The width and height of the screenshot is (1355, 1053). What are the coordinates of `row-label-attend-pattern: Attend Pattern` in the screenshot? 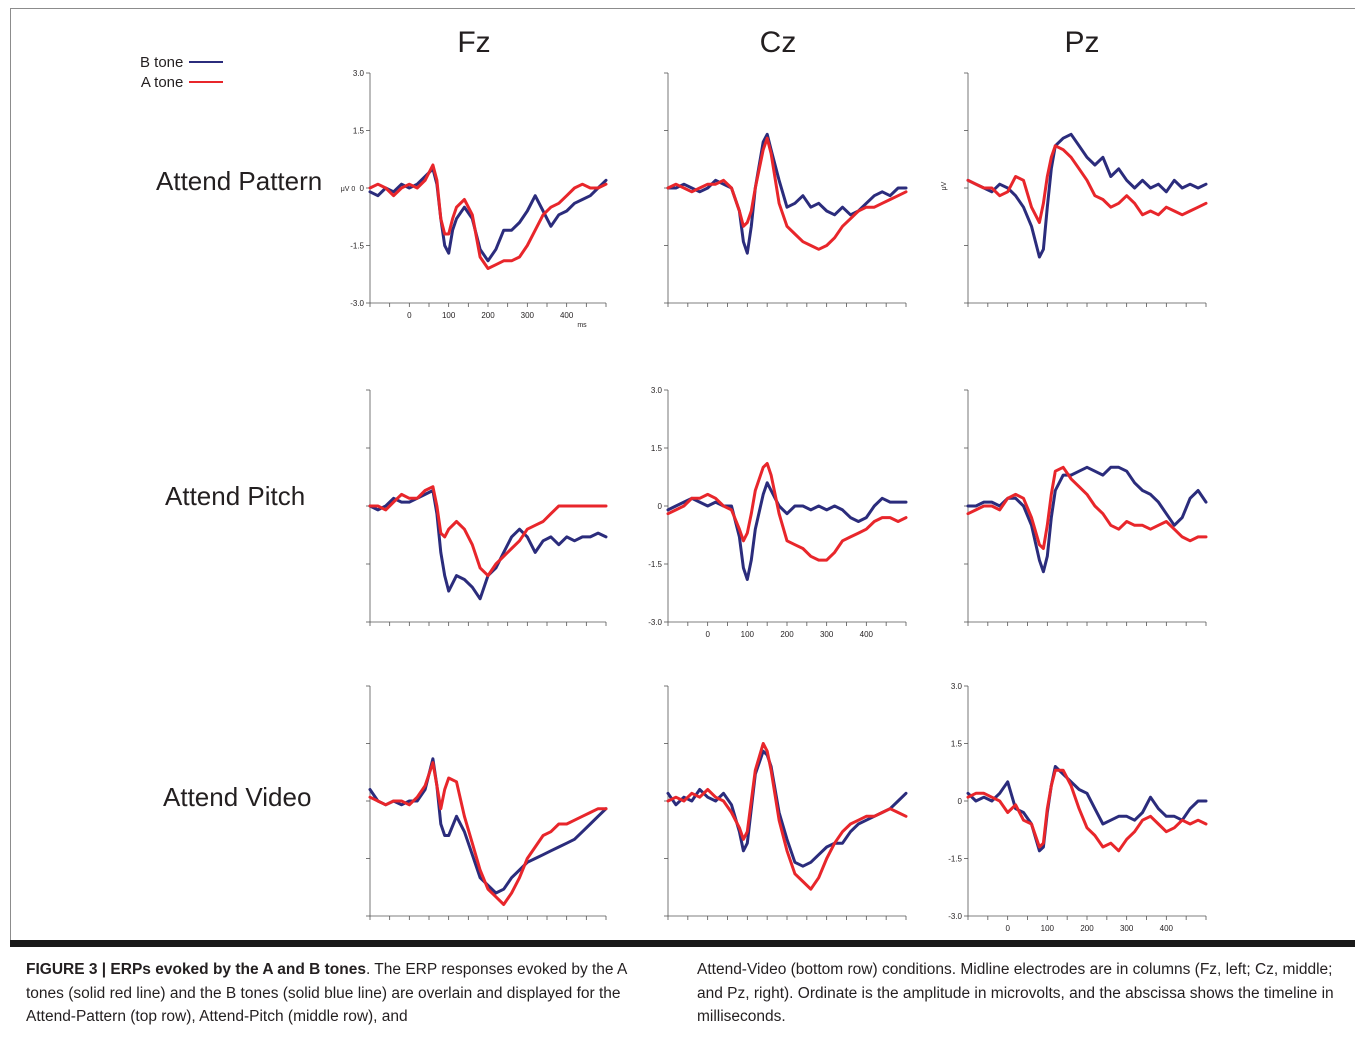 It's located at (239, 181).